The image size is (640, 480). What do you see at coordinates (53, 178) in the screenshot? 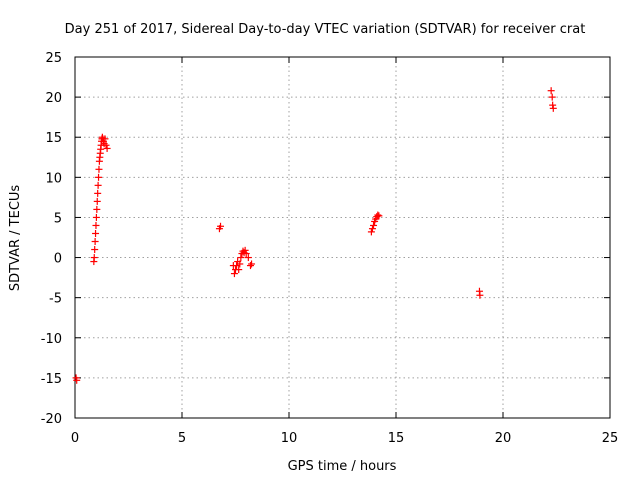
I see `y-tick-label: 10` at bounding box center [53, 178].